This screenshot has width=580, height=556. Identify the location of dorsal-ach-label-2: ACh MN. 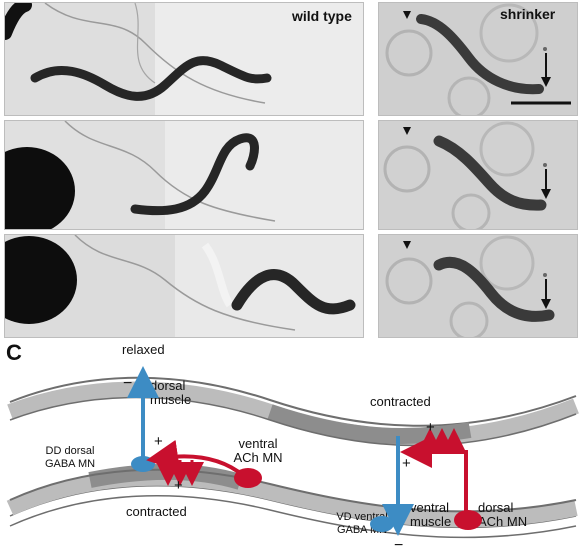
(502, 521).